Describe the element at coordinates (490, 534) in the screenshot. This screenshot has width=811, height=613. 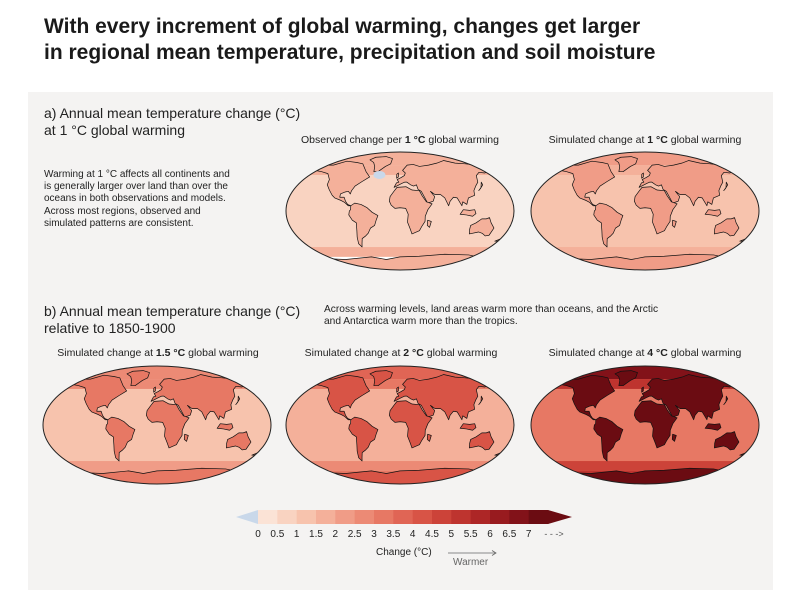
I see `colorbar-tick-label: 6` at that location.